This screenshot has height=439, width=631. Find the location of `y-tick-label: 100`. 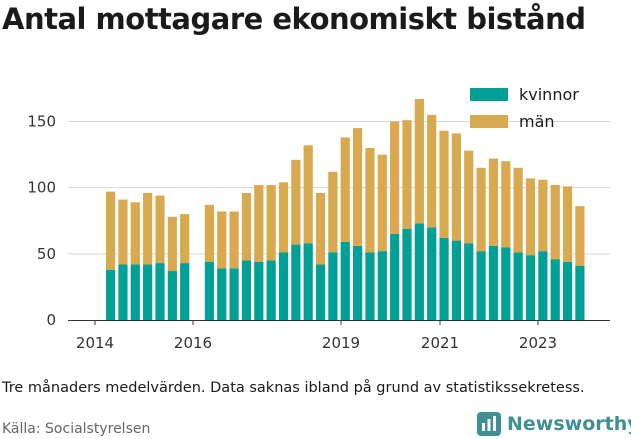

y-tick-label: 100 is located at coordinates (41, 188).